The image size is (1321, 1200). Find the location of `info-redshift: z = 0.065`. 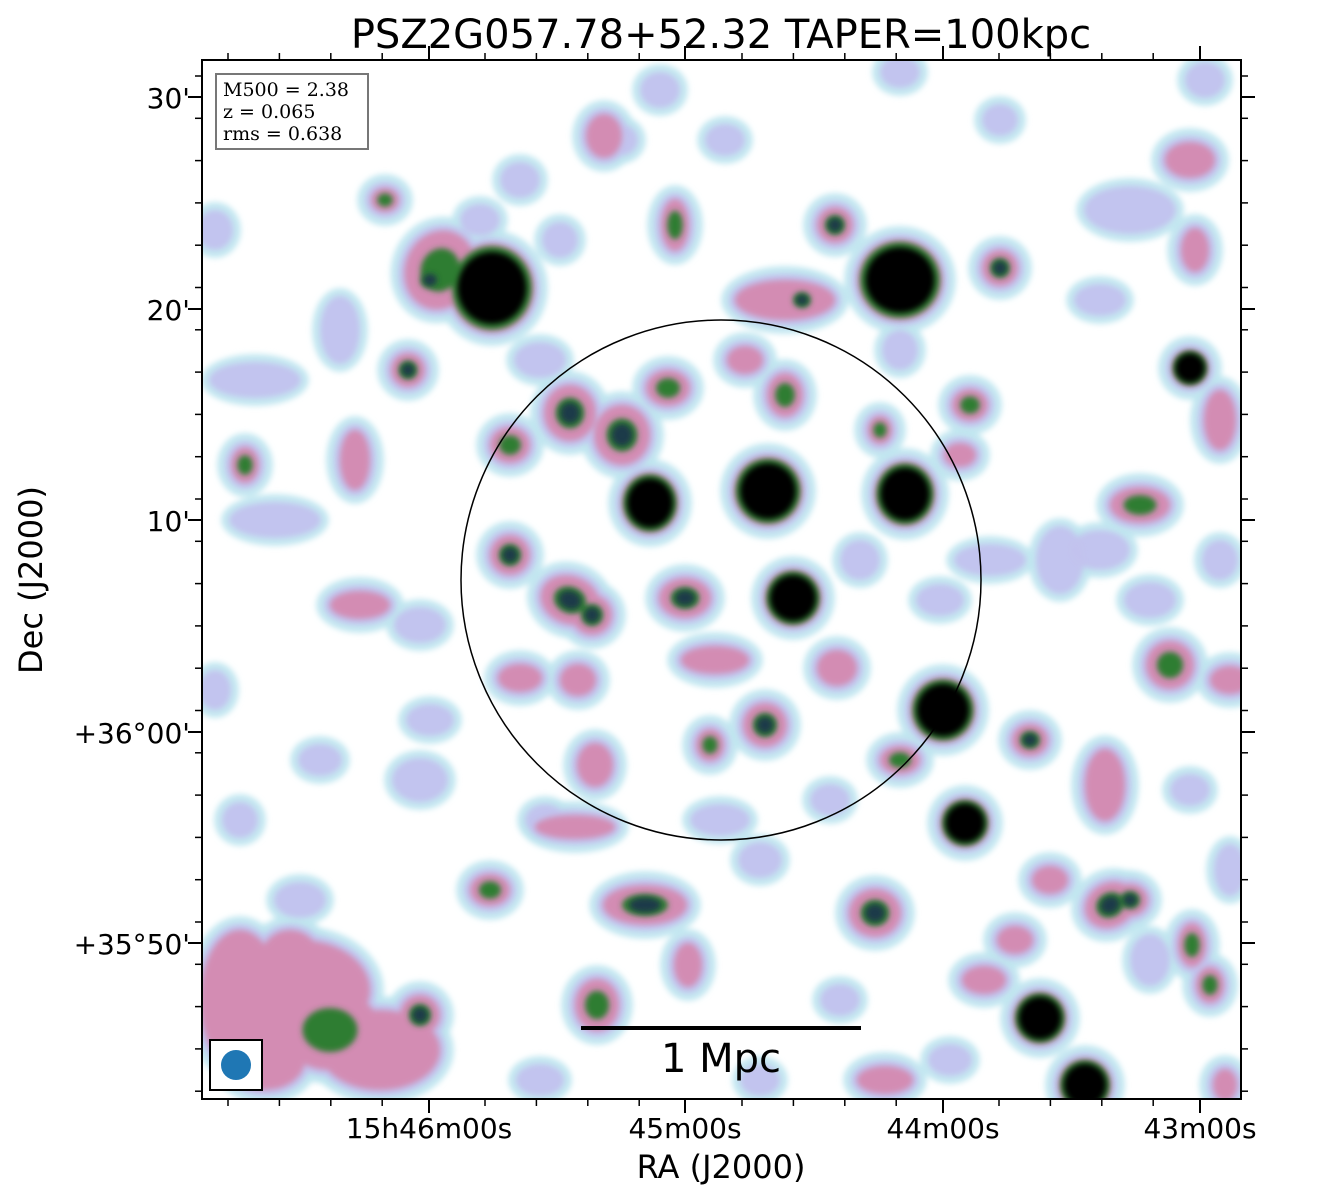

info-redshift: z = 0.065 is located at coordinates (269, 112).